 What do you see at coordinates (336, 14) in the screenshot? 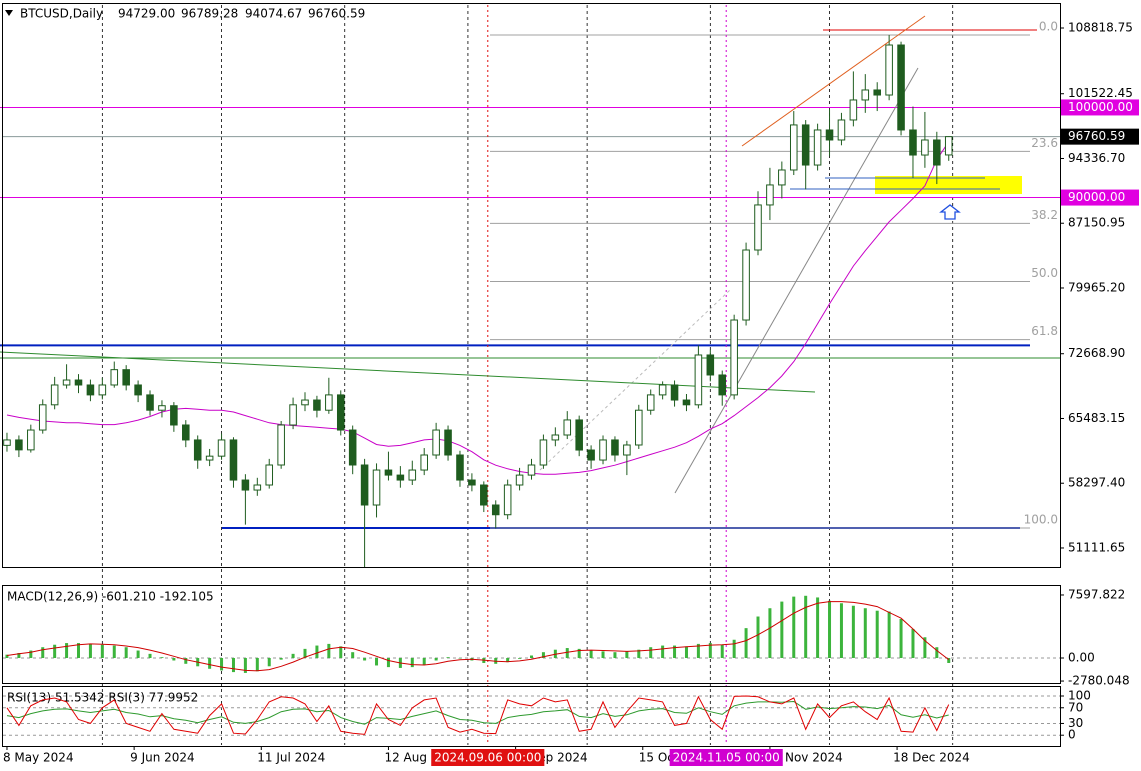
I see `ohlc-close: 96760.59` at bounding box center [336, 14].